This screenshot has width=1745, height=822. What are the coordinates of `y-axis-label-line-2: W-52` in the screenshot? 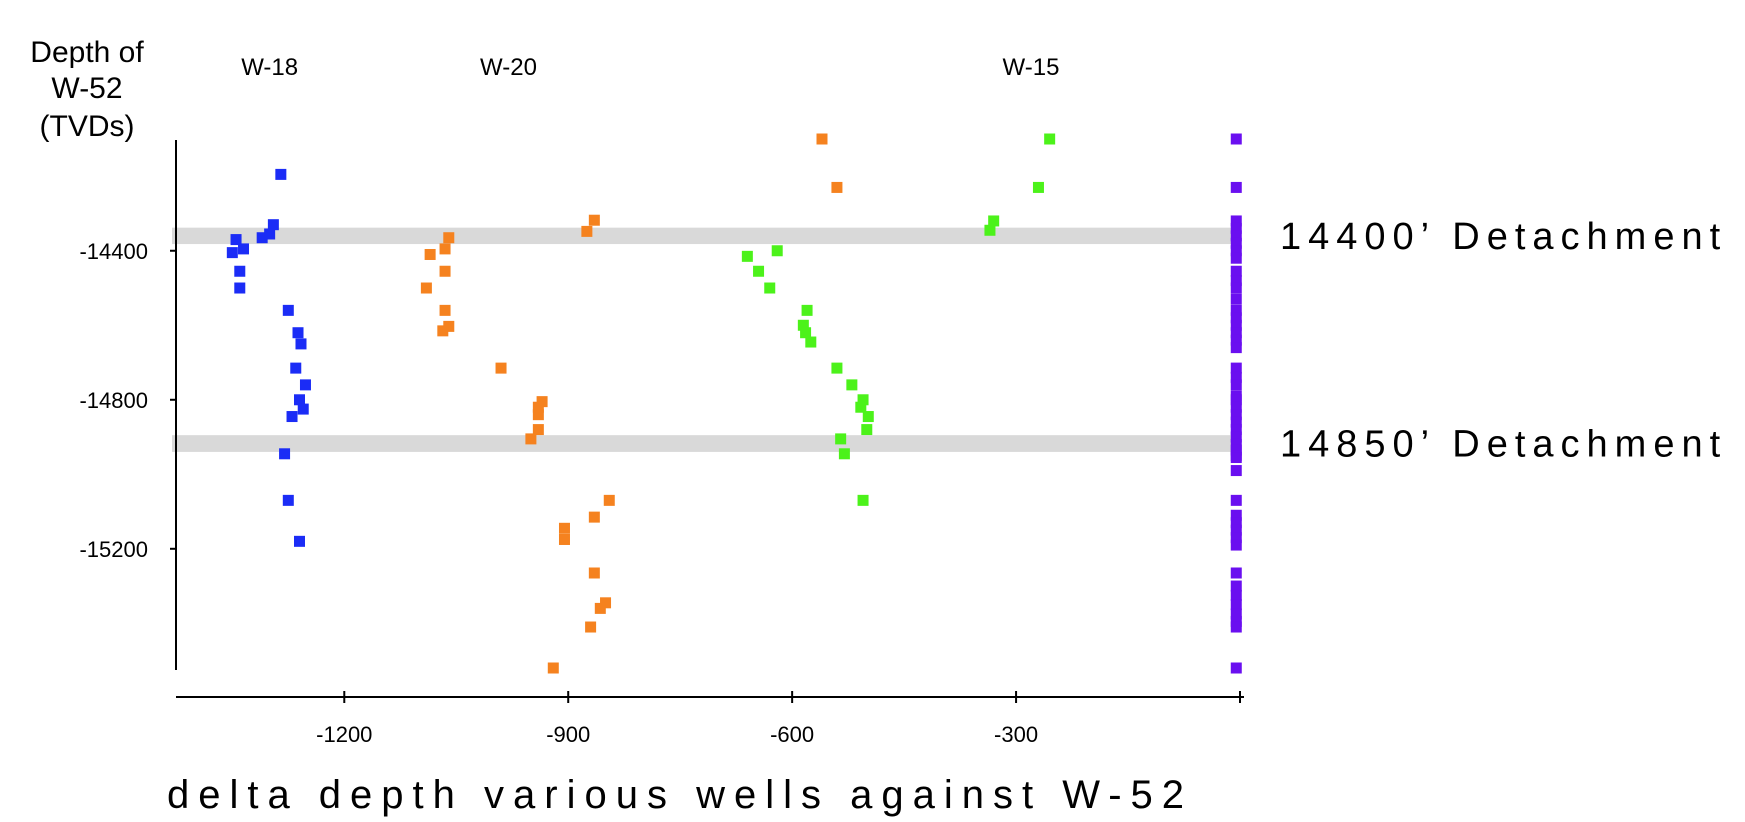 It's located at (86, 88).